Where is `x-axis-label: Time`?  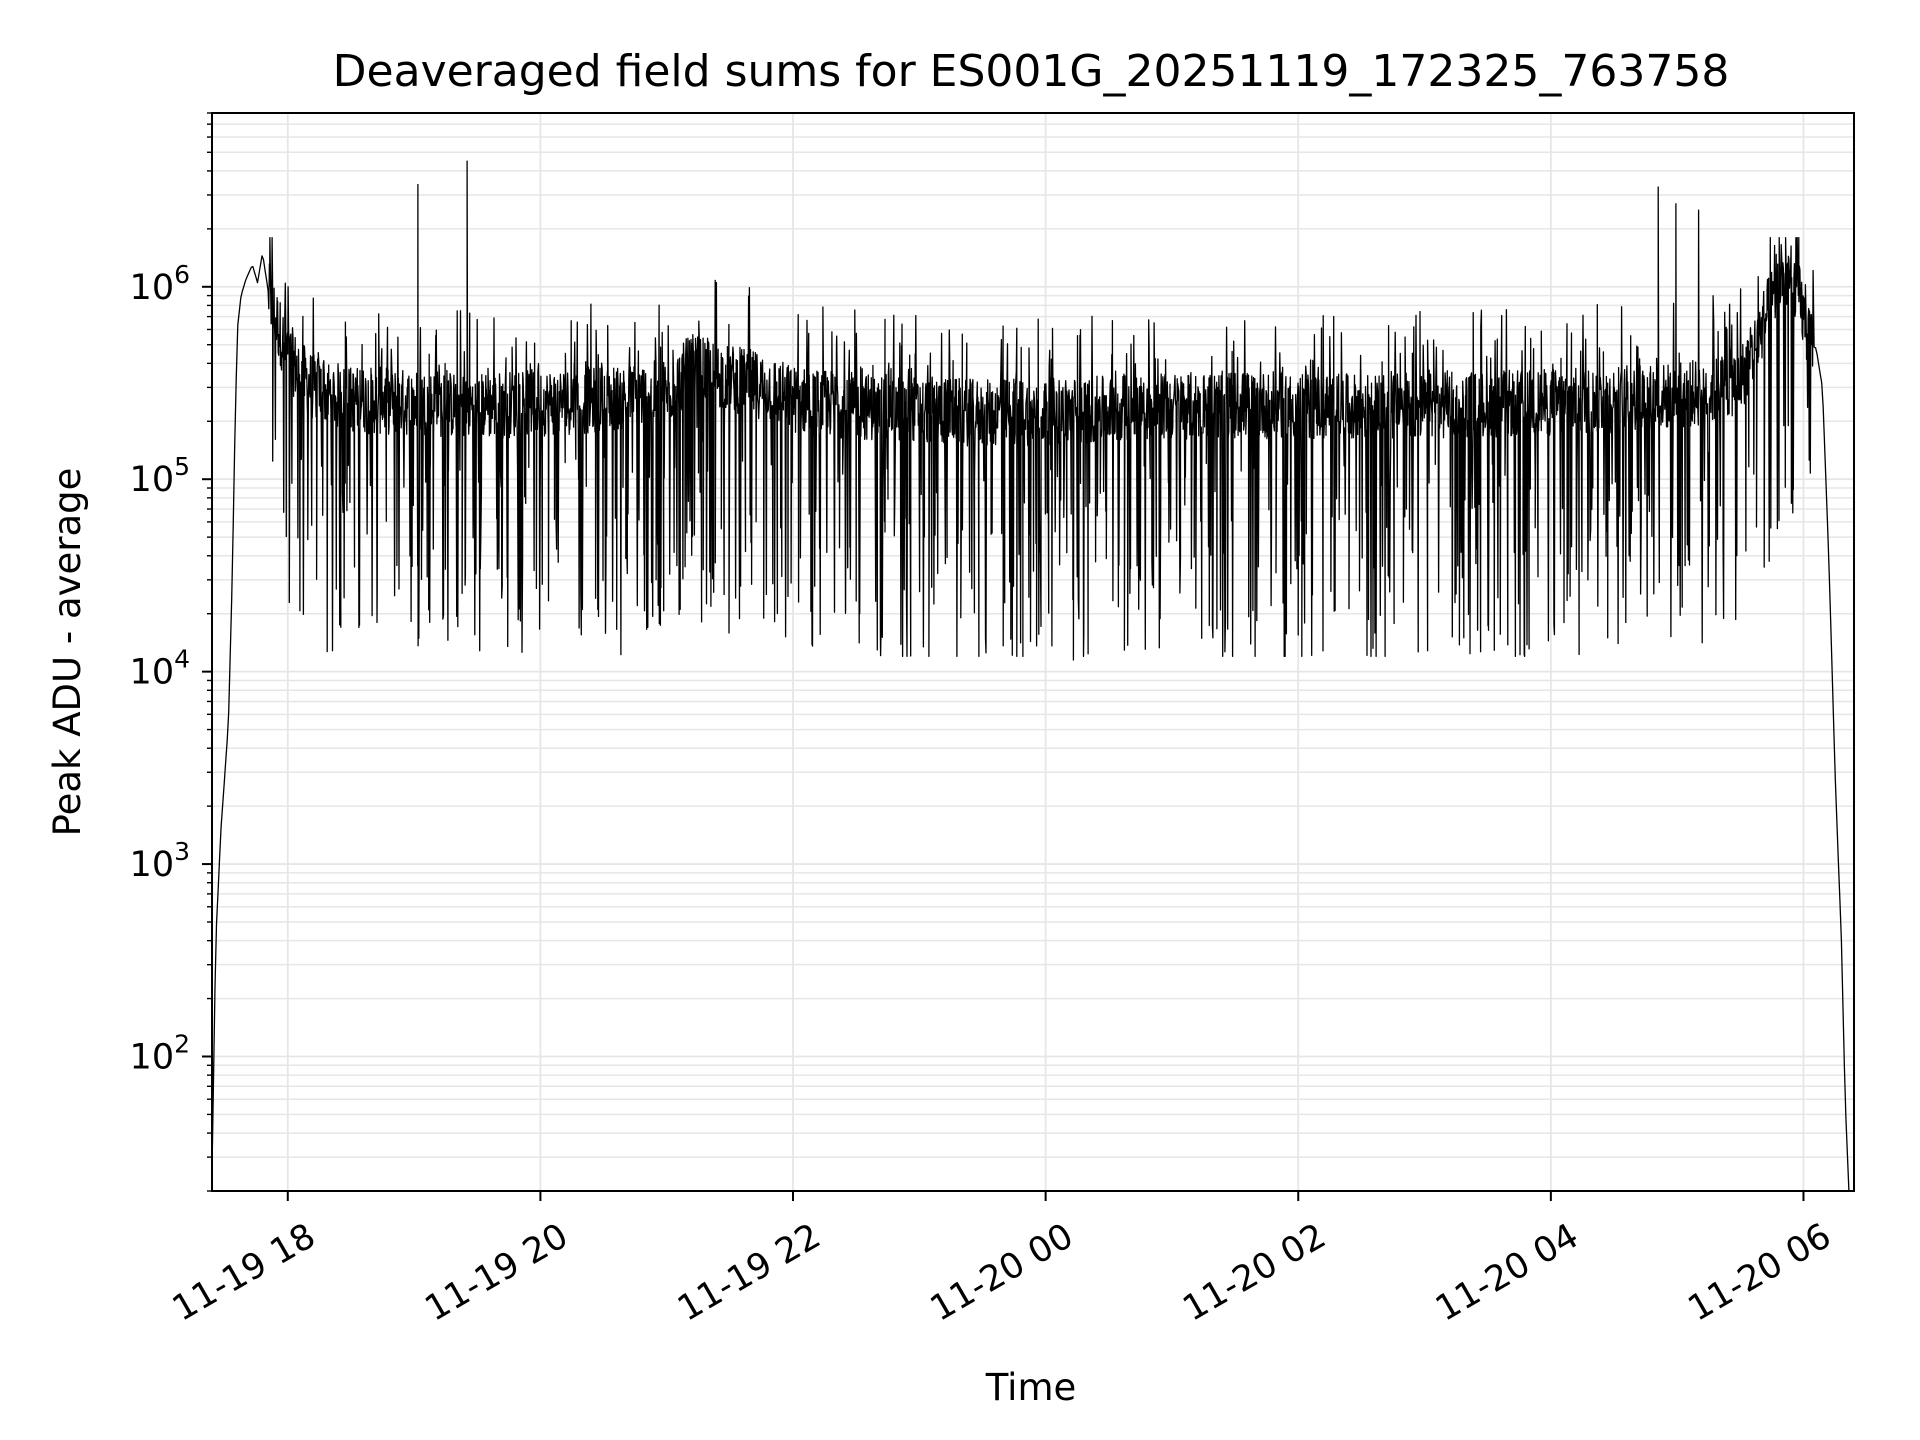 x-axis-label: Time is located at coordinates (1031, 1387).